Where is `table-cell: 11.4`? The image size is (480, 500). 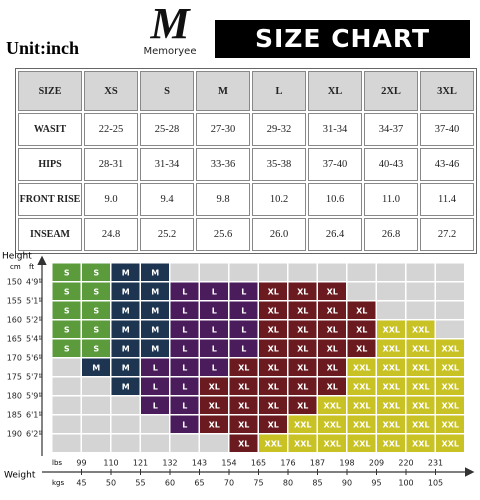 table-cell: 11.4 is located at coordinates (447, 199).